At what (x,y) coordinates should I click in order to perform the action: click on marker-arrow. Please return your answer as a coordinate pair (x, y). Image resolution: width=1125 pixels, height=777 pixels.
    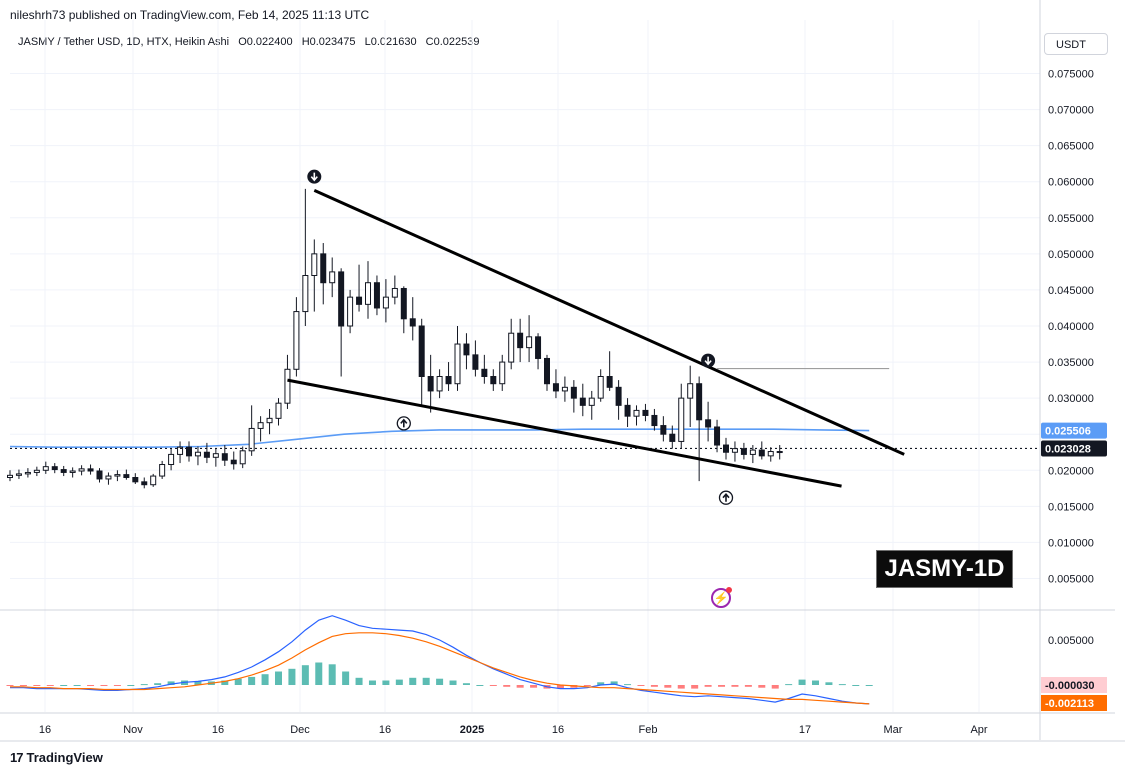
    Looking at the image, I should click on (404, 423).